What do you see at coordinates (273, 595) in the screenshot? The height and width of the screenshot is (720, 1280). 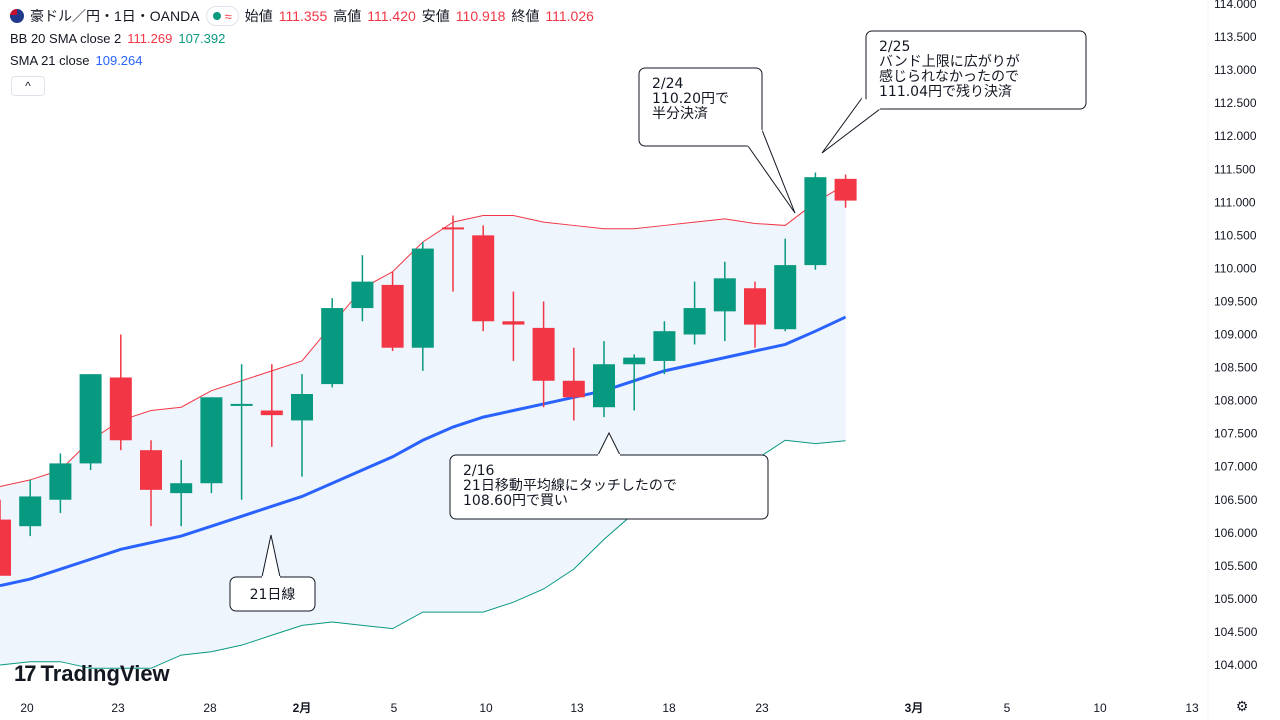 I see `annotation-text: 21日線` at bounding box center [273, 595].